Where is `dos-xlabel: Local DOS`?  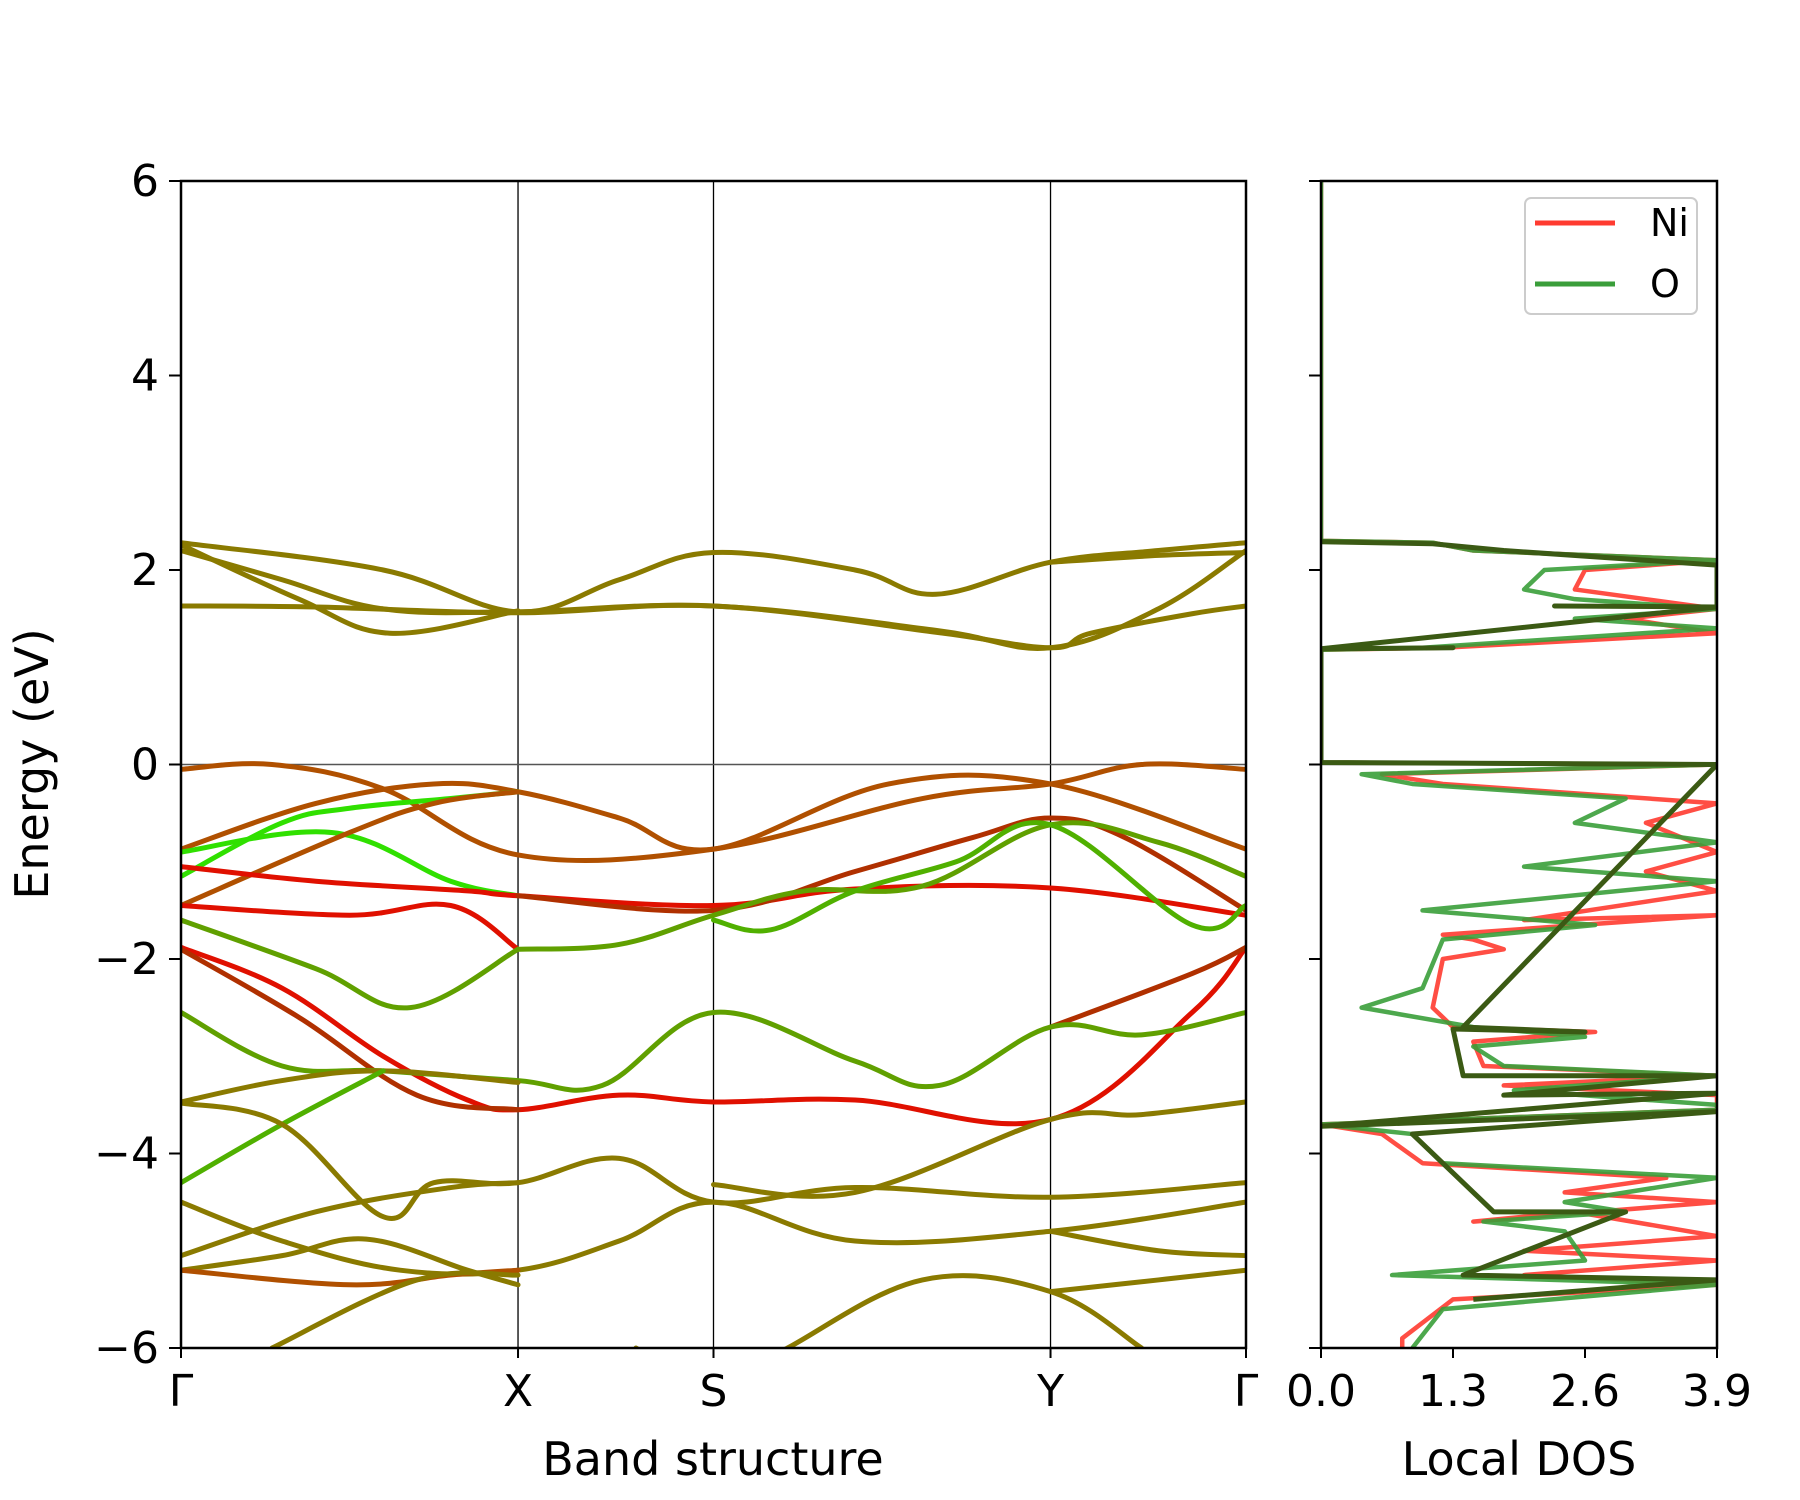
dos-xlabel: Local DOS is located at coordinates (1519, 1459).